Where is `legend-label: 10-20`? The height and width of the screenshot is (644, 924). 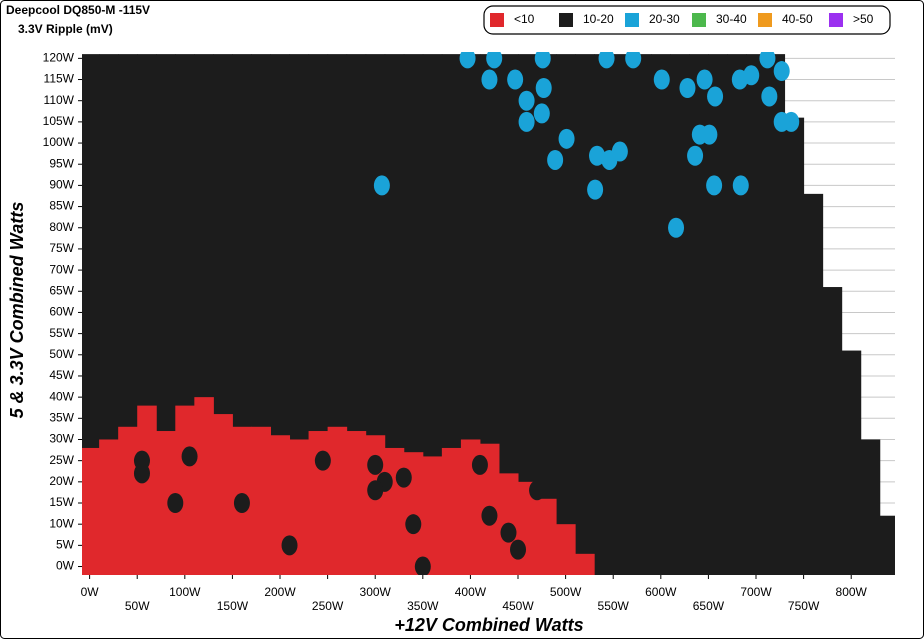
legend-label: 10-20 is located at coordinates (598, 19).